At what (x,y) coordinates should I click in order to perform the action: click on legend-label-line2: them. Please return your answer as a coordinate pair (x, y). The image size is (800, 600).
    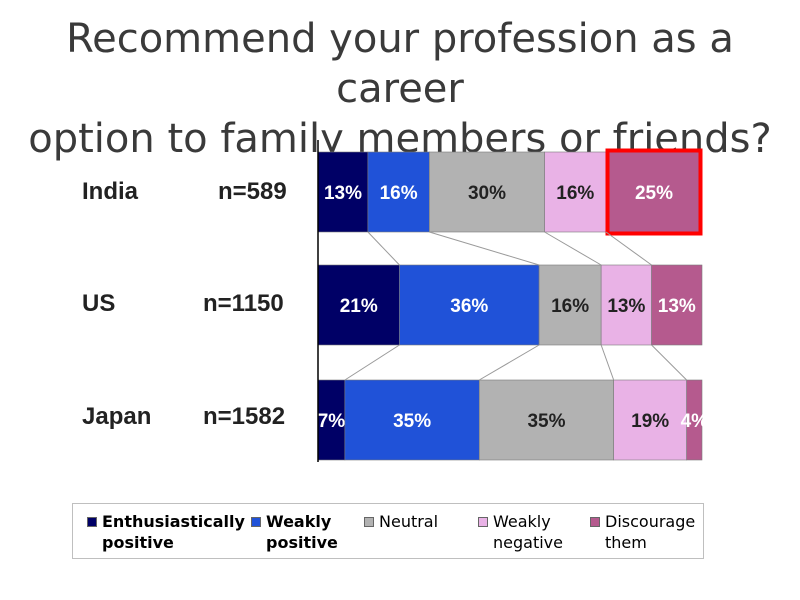
    Looking at the image, I should click on (626, 542).